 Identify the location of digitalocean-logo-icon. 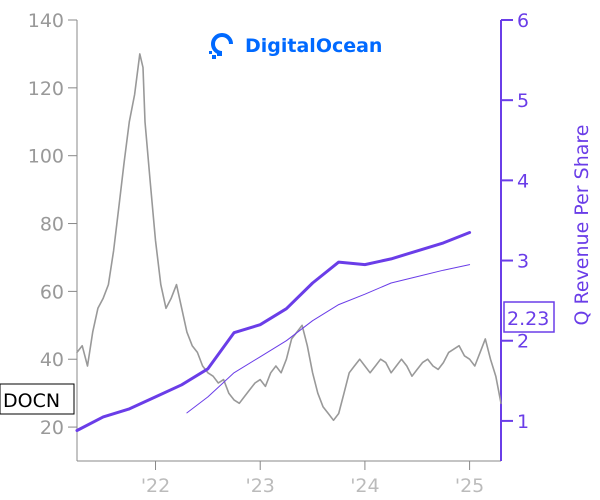
(221, 46).